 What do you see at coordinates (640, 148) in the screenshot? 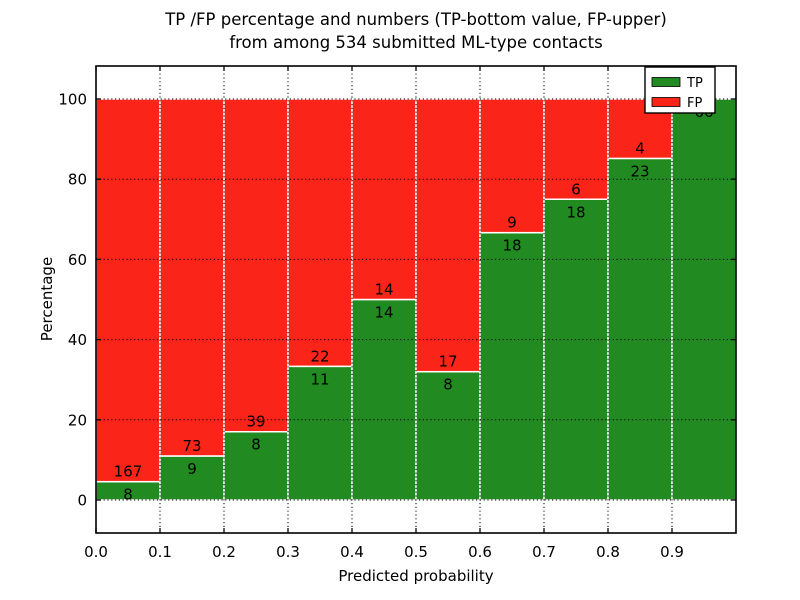
I see `fp-bar-label: 4` at bounding box center [640, 148].